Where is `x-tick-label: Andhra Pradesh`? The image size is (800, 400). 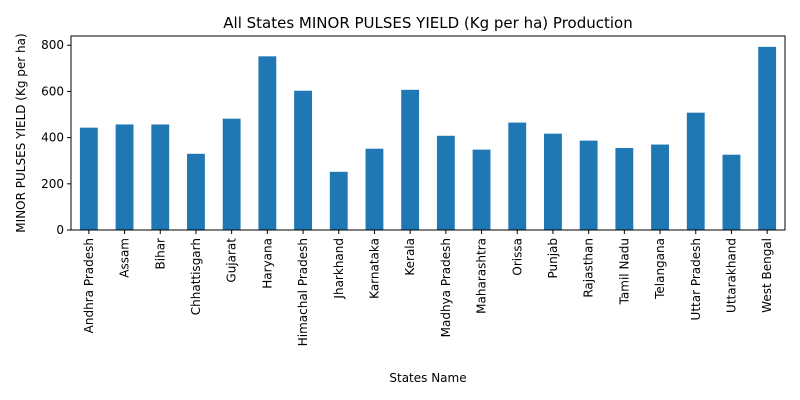 x-tick-label: Andhra Pradesh is located at coordinates (89, 285).